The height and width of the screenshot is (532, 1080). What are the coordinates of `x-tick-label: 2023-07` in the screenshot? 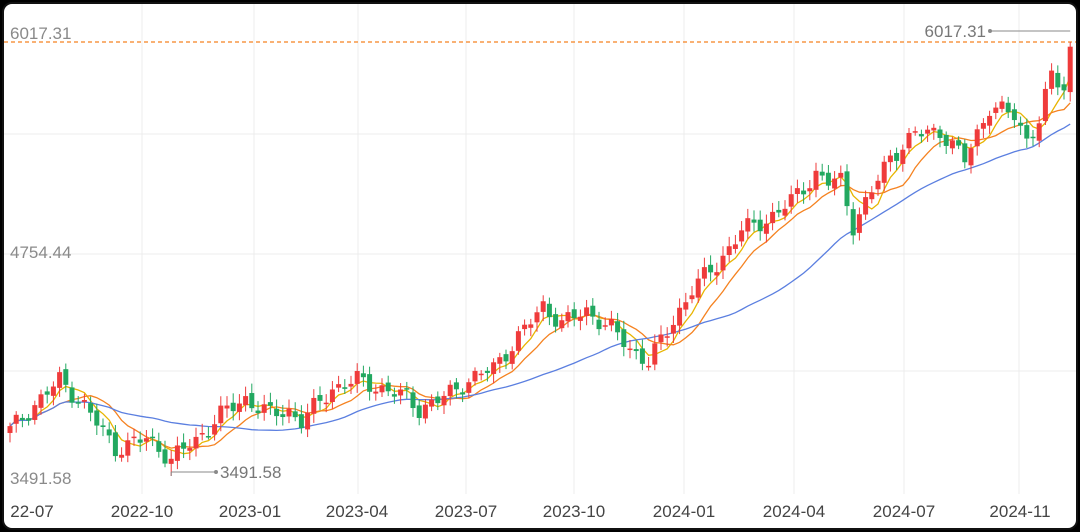 It's located at (466, 511).